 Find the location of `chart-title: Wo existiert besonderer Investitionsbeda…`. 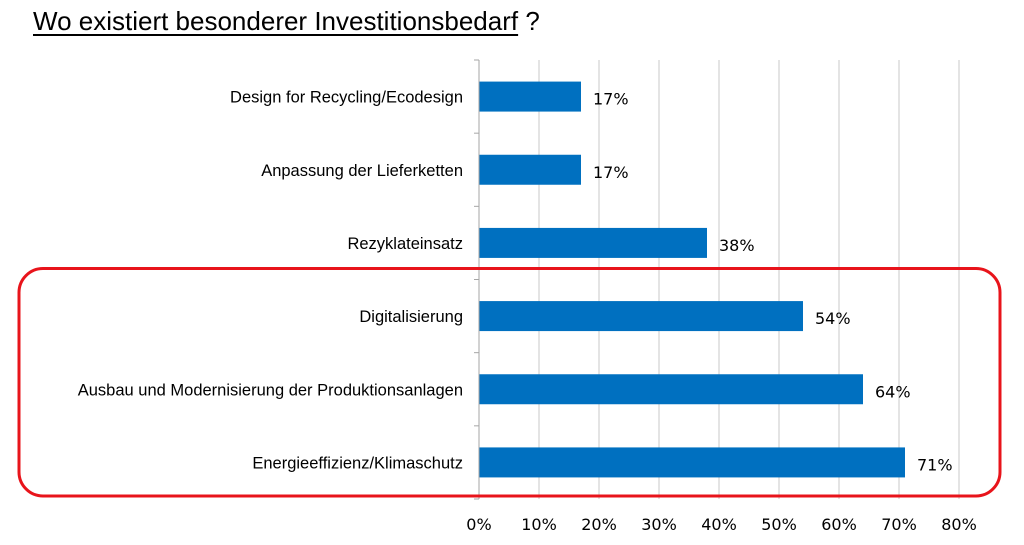

chart-title: Wo existiert besonderer Investitionsbeda… is located at coordinates (286, 21).